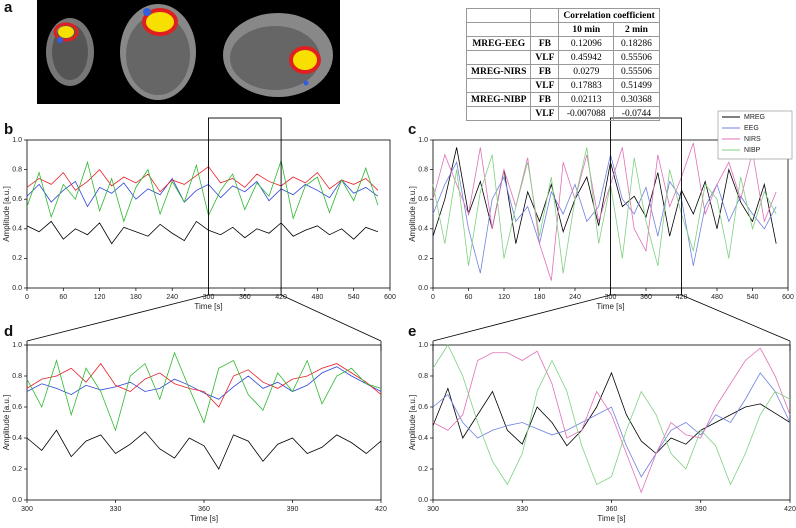 The width and height of the screenshot is (796, 528). Describe the element at coordinates (586, 85) in the screenshot. I see `table-cell: 0.17883` at that location.